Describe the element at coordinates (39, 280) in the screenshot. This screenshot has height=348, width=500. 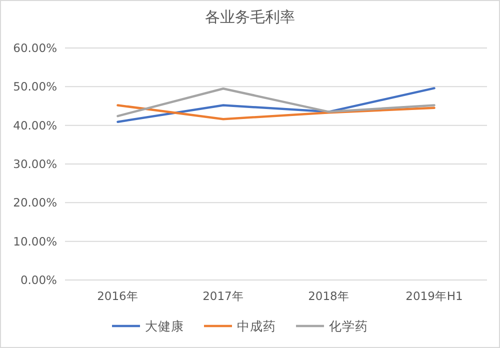
I see `y-tick-label: 0.00%` at that location.